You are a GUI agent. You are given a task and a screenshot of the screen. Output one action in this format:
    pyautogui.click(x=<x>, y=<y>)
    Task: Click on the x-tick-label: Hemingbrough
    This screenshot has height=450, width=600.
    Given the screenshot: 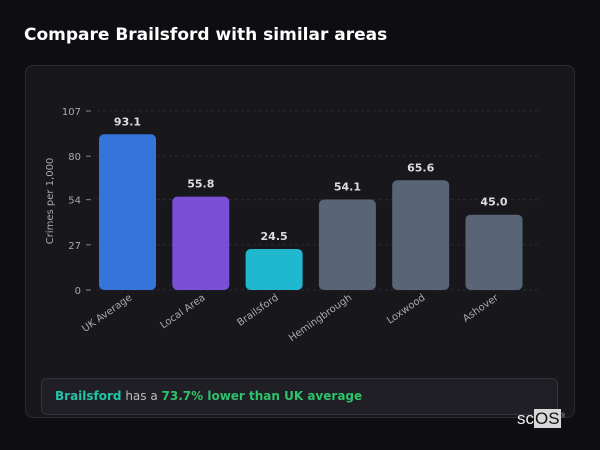 What is the action you would take?
    pyautogui.click(x=320, y=318)
    